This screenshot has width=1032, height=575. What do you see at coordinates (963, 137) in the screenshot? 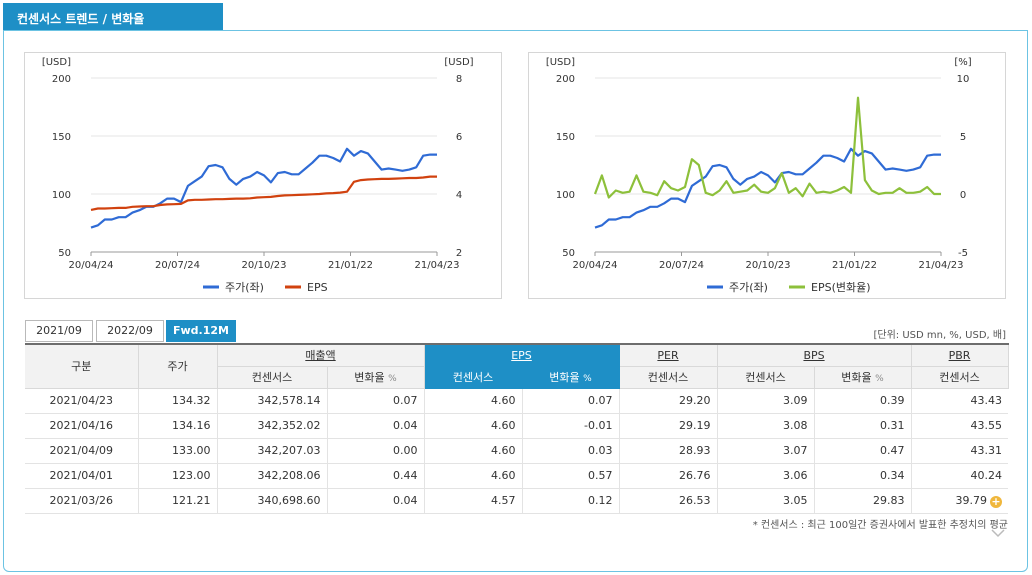
I see `y-right-tick-label: 5` at bounding box center [963, 137].